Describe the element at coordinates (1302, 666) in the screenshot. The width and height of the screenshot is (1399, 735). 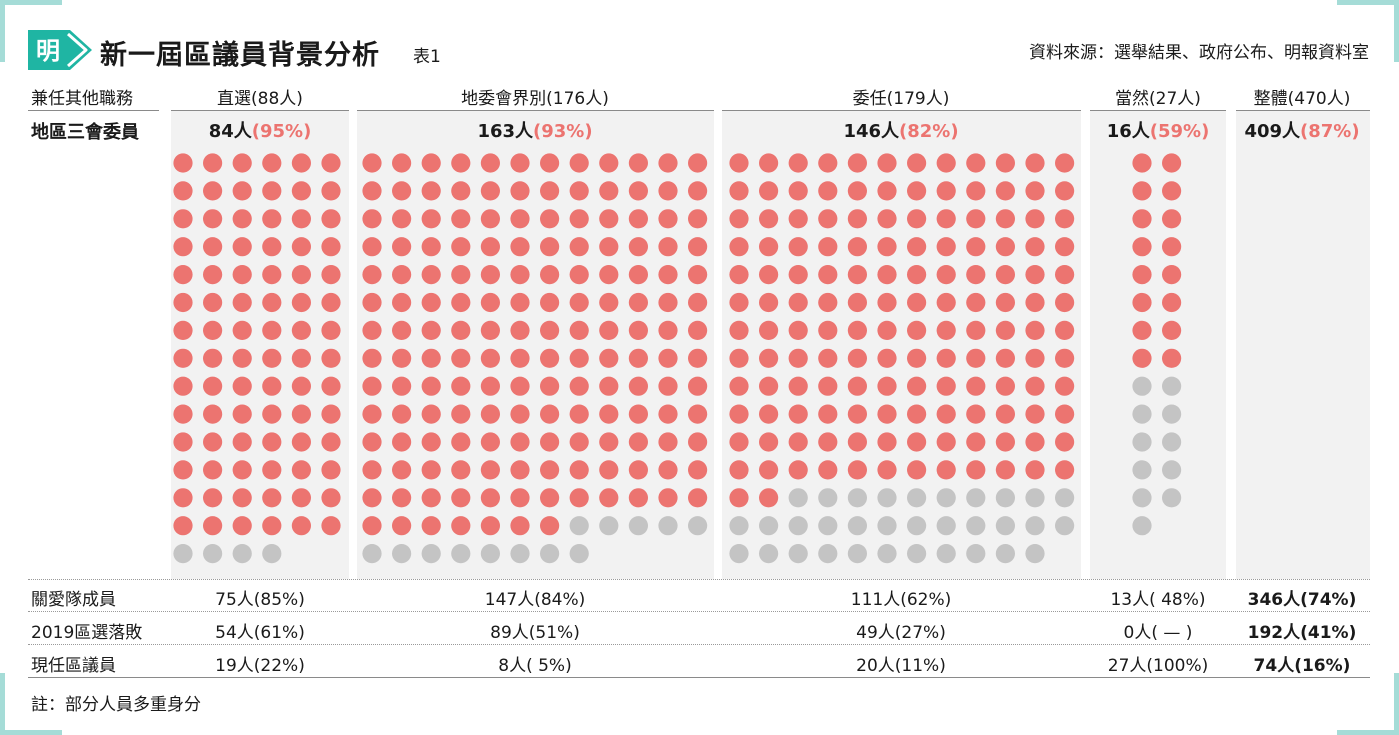
I see `cell-incumbent: 74人(16%)` at that location.